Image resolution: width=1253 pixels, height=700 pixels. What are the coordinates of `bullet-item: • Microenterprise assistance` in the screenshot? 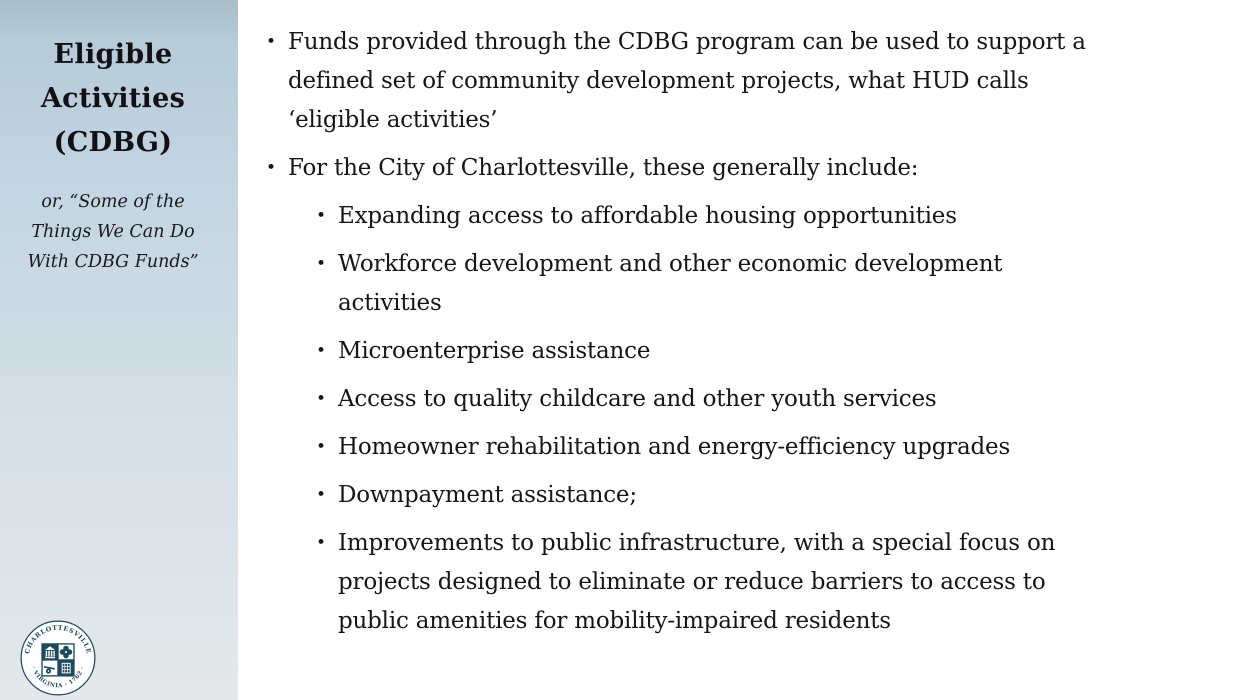 It's located at (755, 351).